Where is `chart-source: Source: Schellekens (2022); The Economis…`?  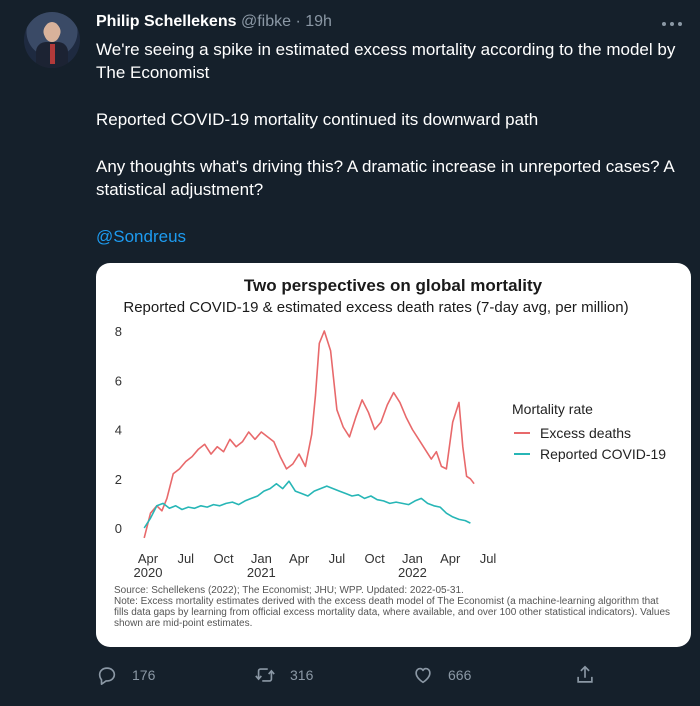 chart-source: Source: Schellekens (2022); The Economis… is located at coordinates (289, 590).